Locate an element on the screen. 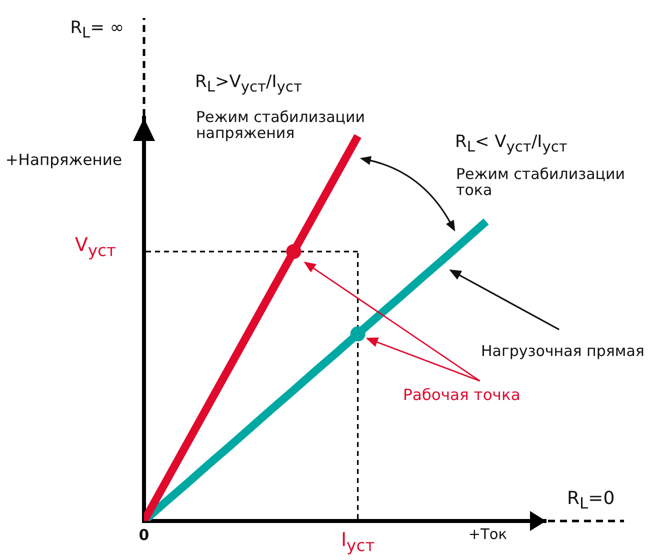 Image resolution: width=649 pixels, height=560 pixels. ref-line-label: V$_{уст}$ is located at coordinates (95, 247).